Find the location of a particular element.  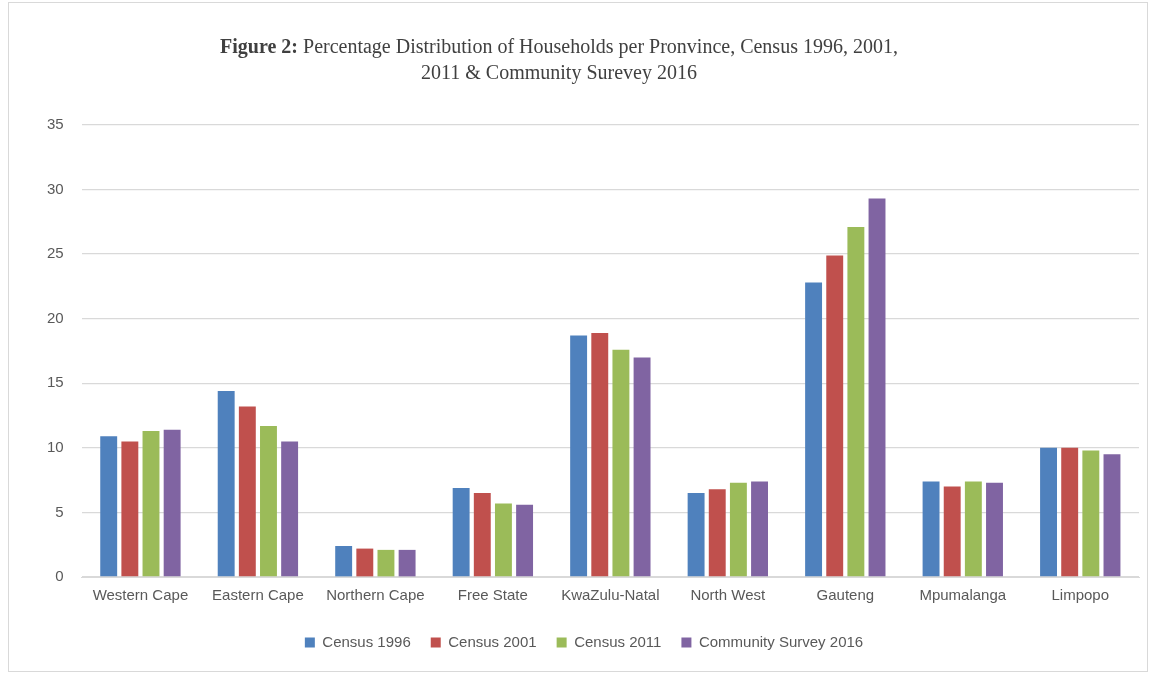

y-tick-label: 15 is located at coordinates (55, 382).